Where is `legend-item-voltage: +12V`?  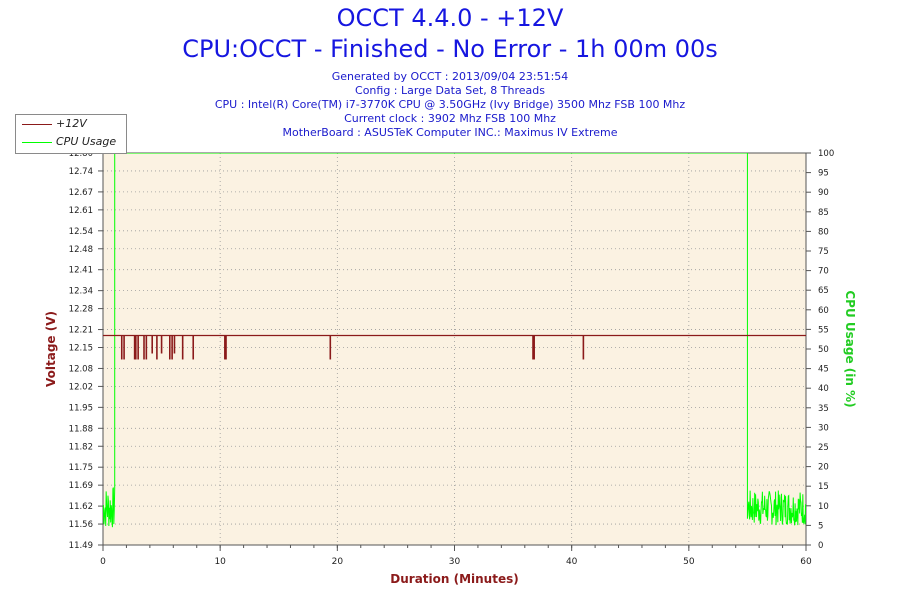
legend-item-voltage: +12V is located at coordinates (71, 124).